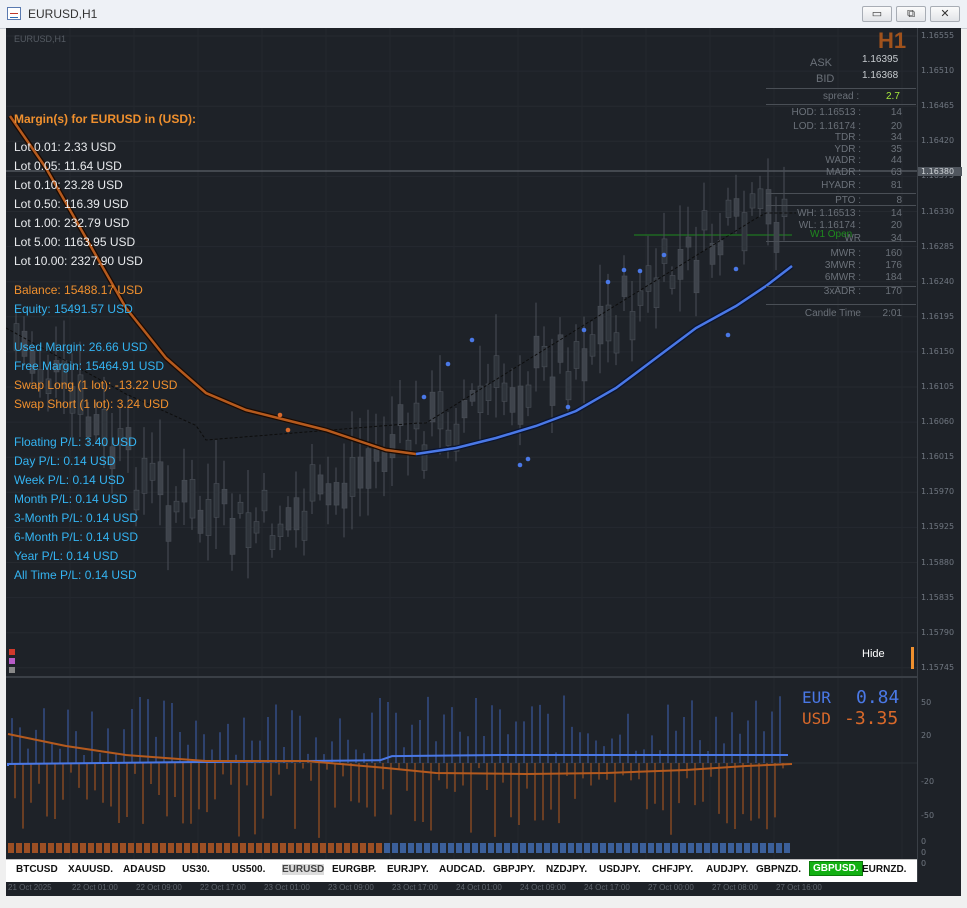  What do you see at coordinates (354, 869) in the screenshot?
I see `symbol-tab-eurgbp: EURGBP.` at bounding box center [354, 869].